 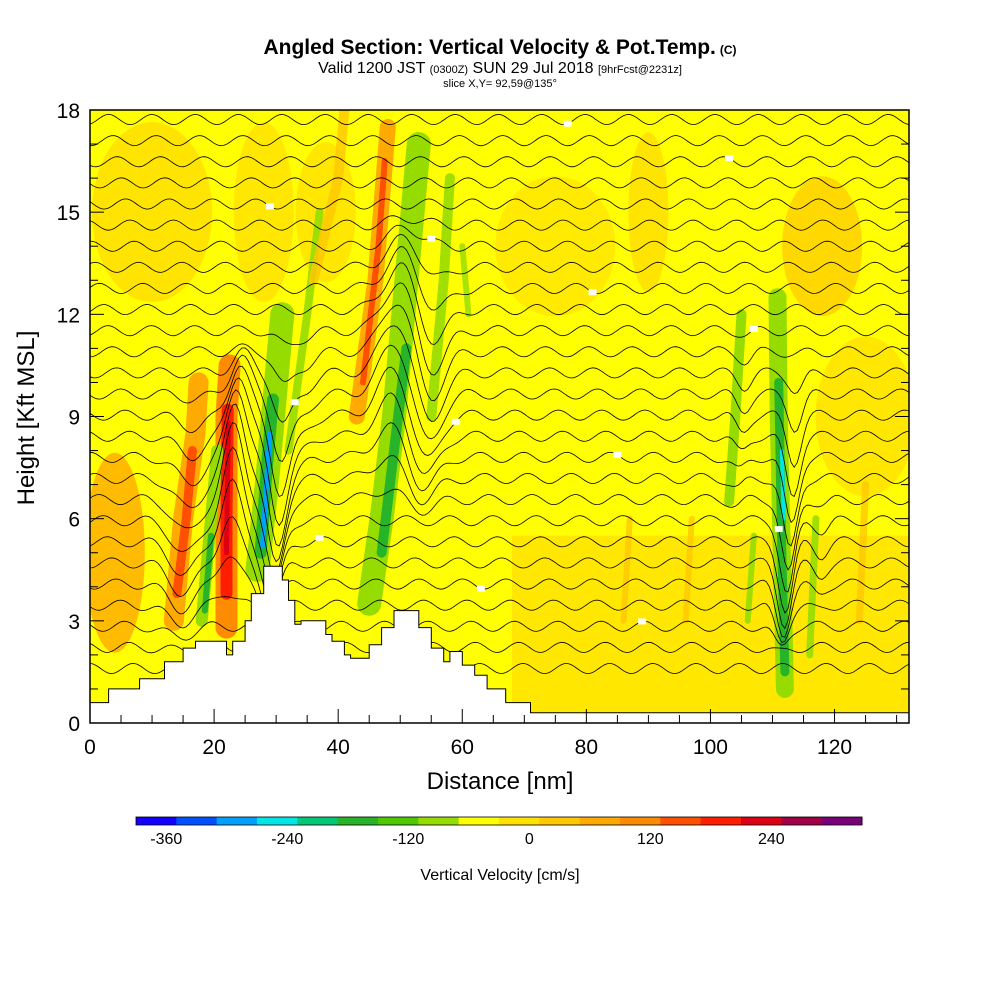 What do you see at coordinates (213, 747) in the screenshot?
I see `x-tick-label: 20` at bounding box center [213, 747].